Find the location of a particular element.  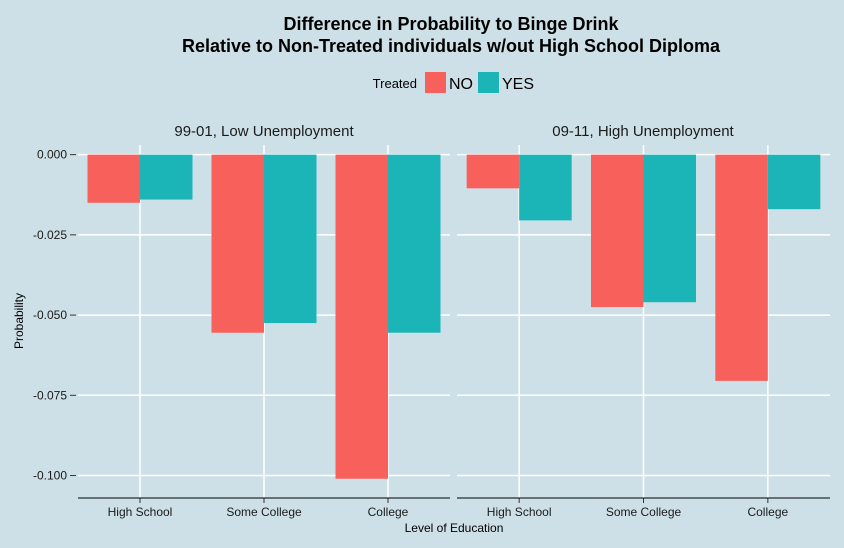

legend-title: Treated is located at coordinates (395, 83).